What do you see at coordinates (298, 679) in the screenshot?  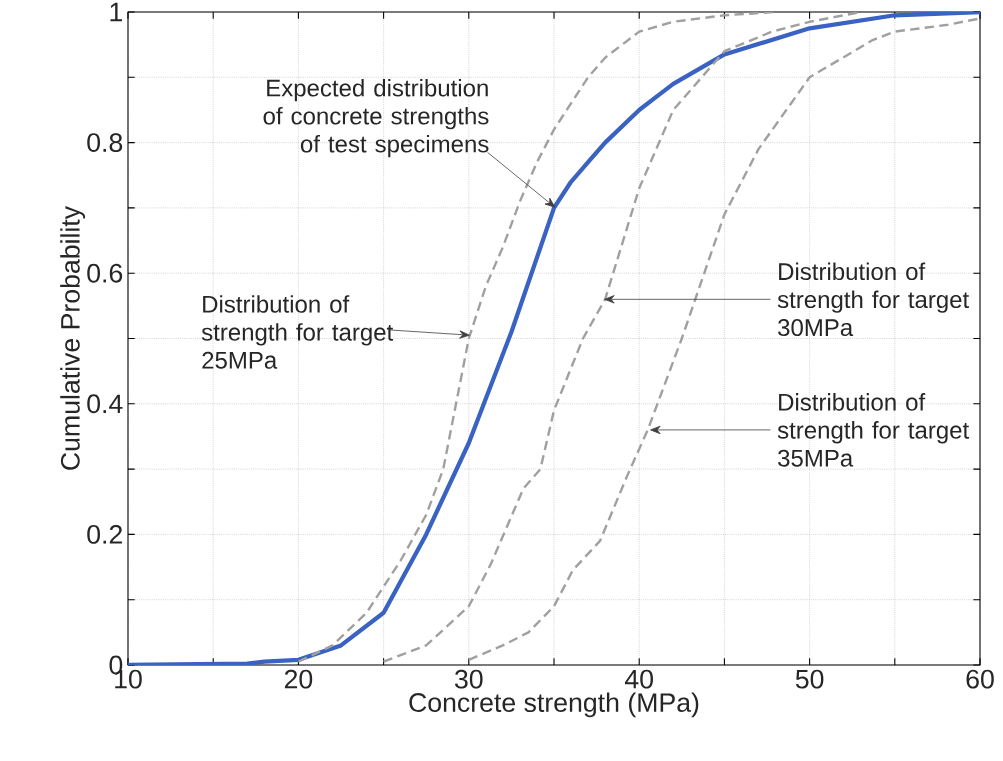 I see `x-tick-label: 20` at bounding box center [298, 679].